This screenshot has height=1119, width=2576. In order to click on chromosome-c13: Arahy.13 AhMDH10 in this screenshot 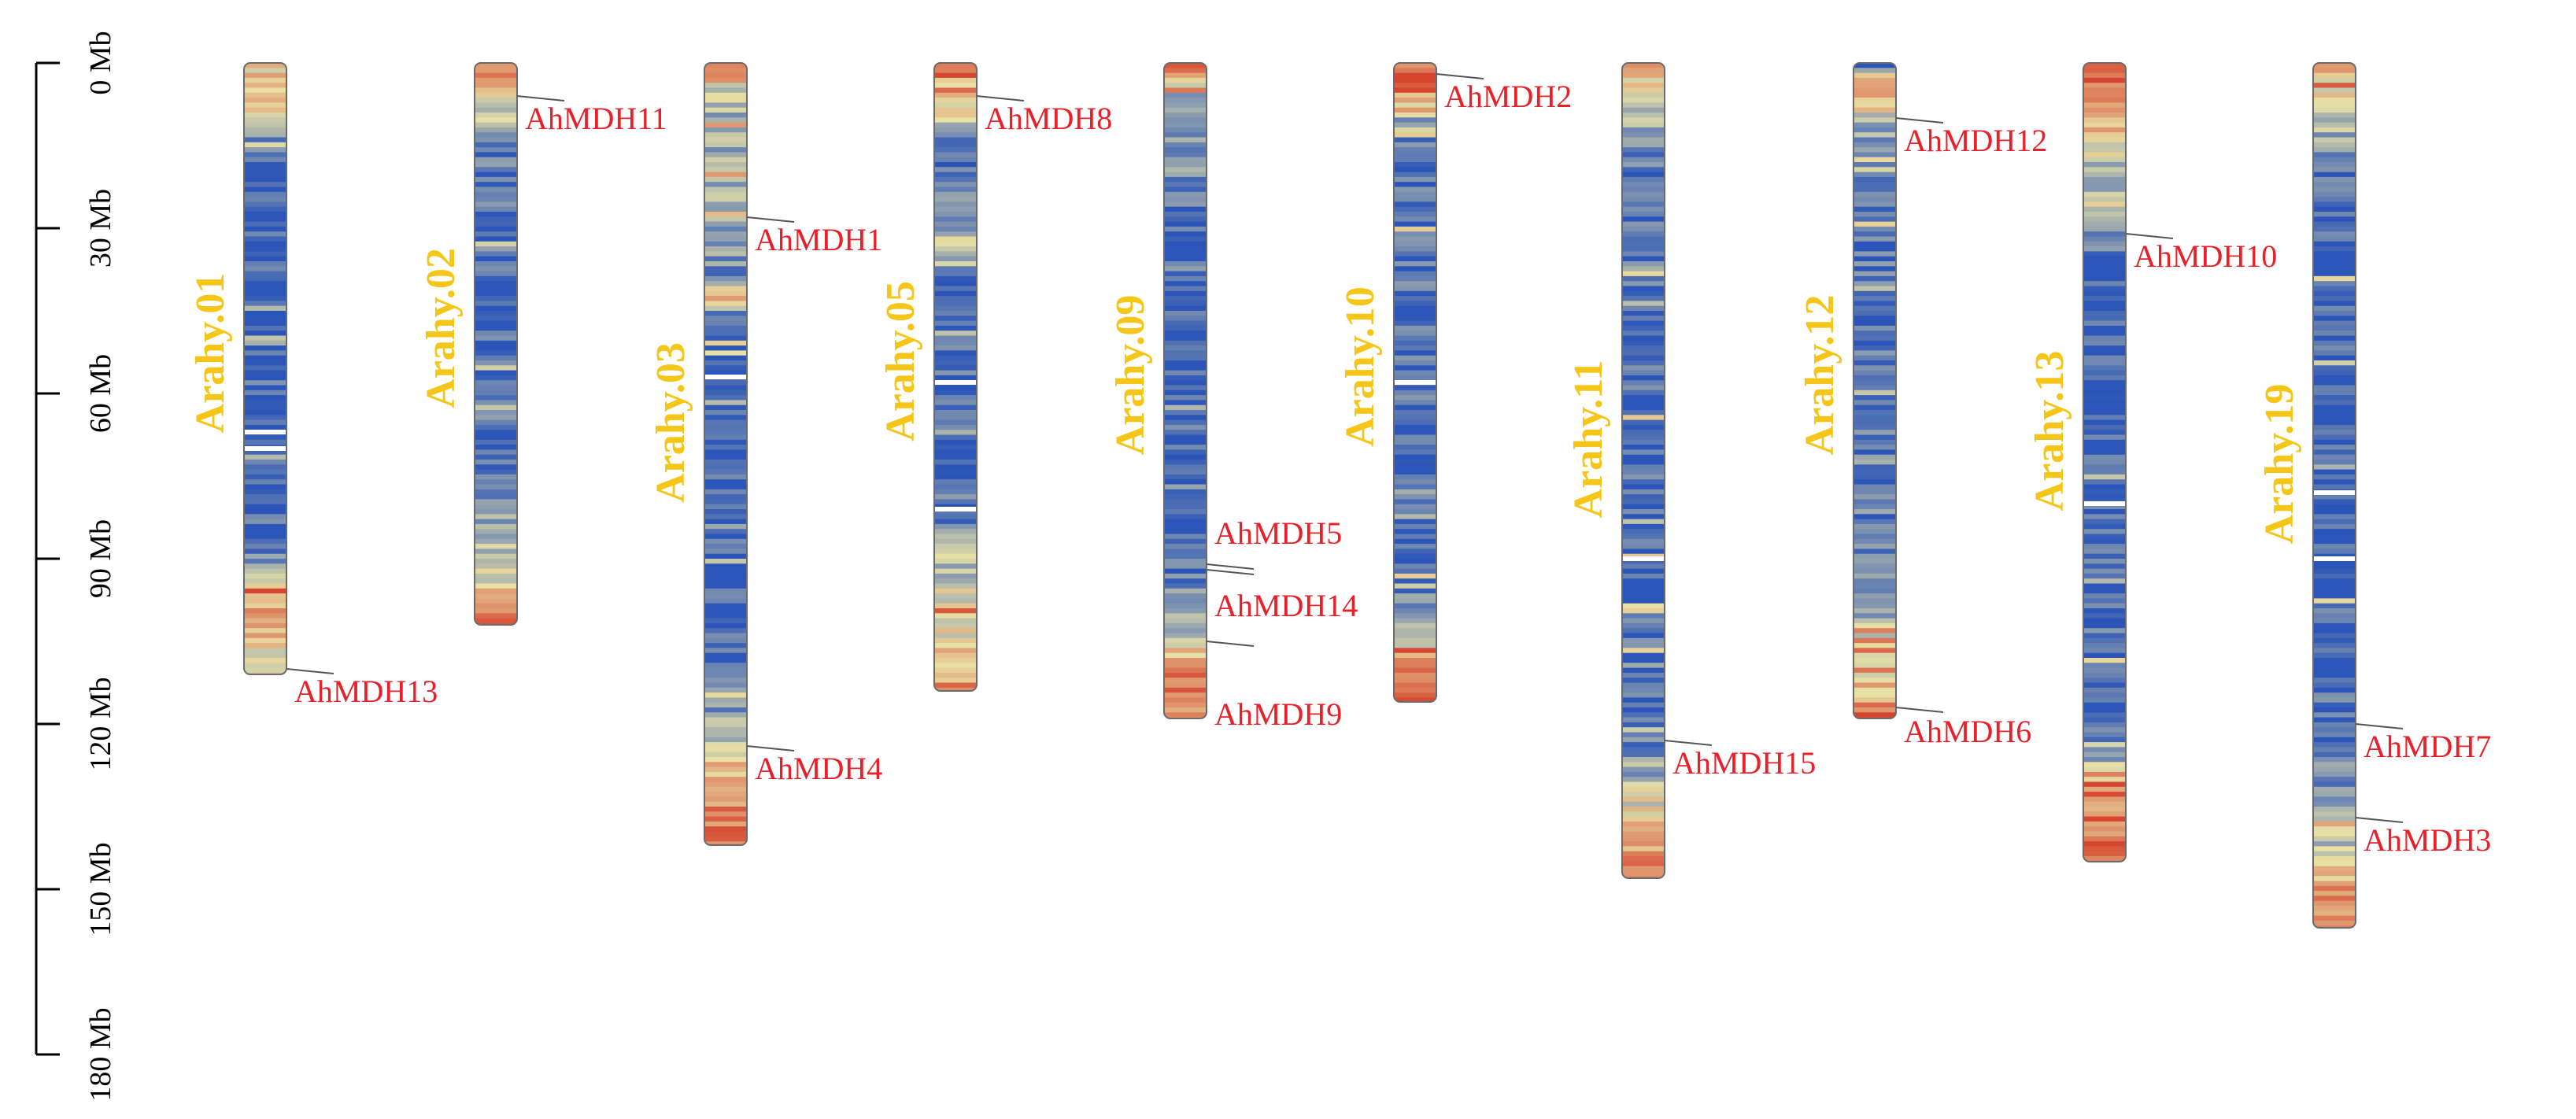, I will do `click(2152, 462)`.